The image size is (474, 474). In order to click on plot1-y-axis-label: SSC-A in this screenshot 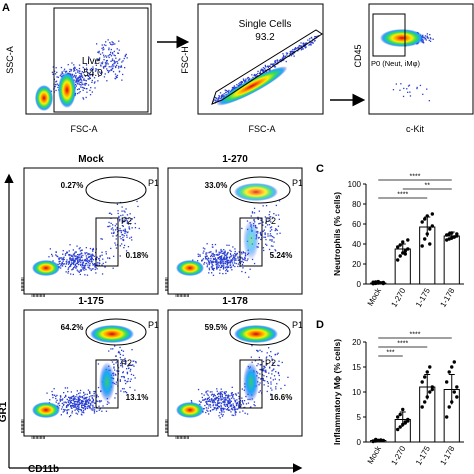, I will do `click(10, 60)`.